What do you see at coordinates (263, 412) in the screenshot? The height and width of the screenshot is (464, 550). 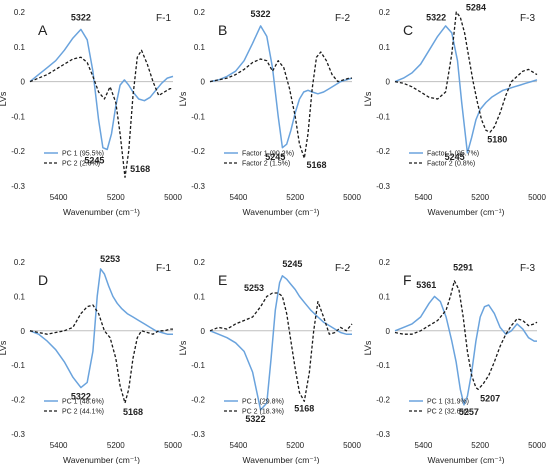 I see `legend-label: PC 2 (18.3%)` at bounding box center [263, 412].